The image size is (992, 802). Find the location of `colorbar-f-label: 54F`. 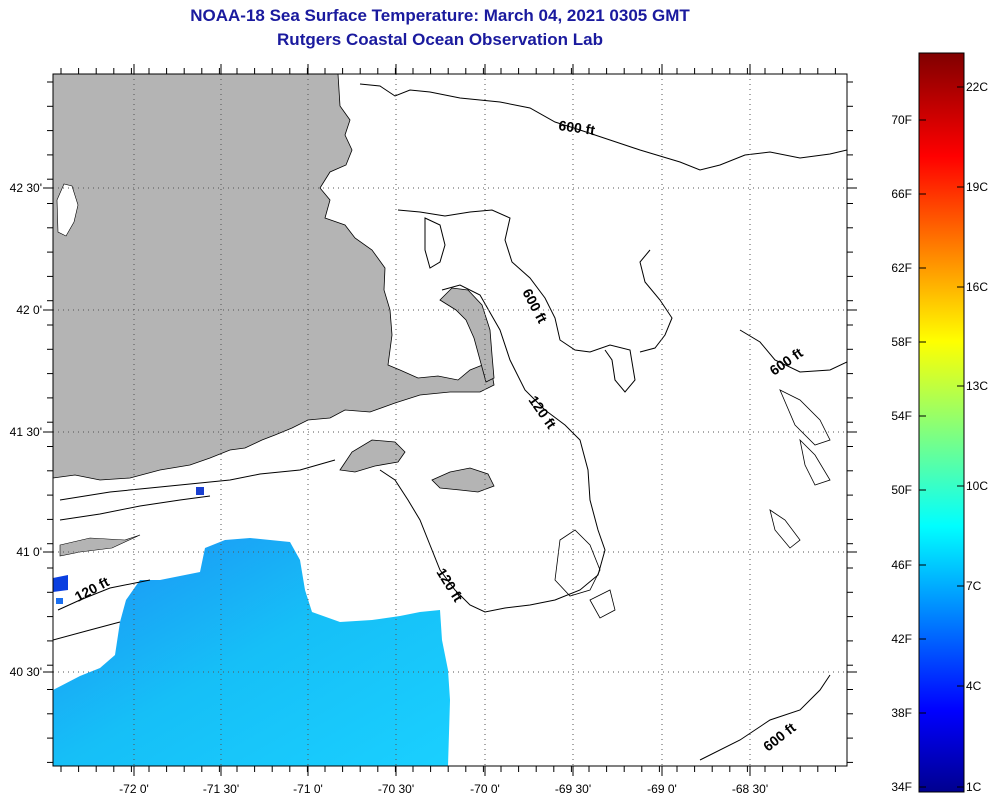

colorbar-f-label: 54F is located at coordinates (901, 416).